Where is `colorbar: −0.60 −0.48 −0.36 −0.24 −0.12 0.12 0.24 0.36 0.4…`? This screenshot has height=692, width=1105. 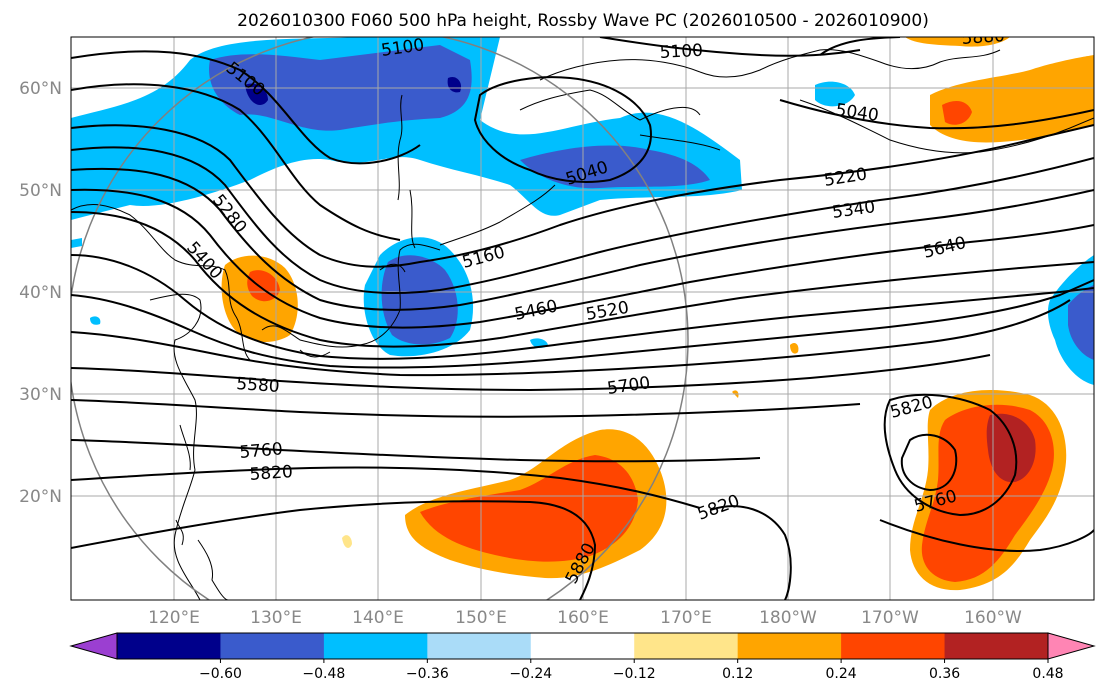 colorbar: −0.60 −0.48 −0.36 −0.24 −0.12 0.12 0.24 0.36 0.4… is located at coordinates (582, 657).